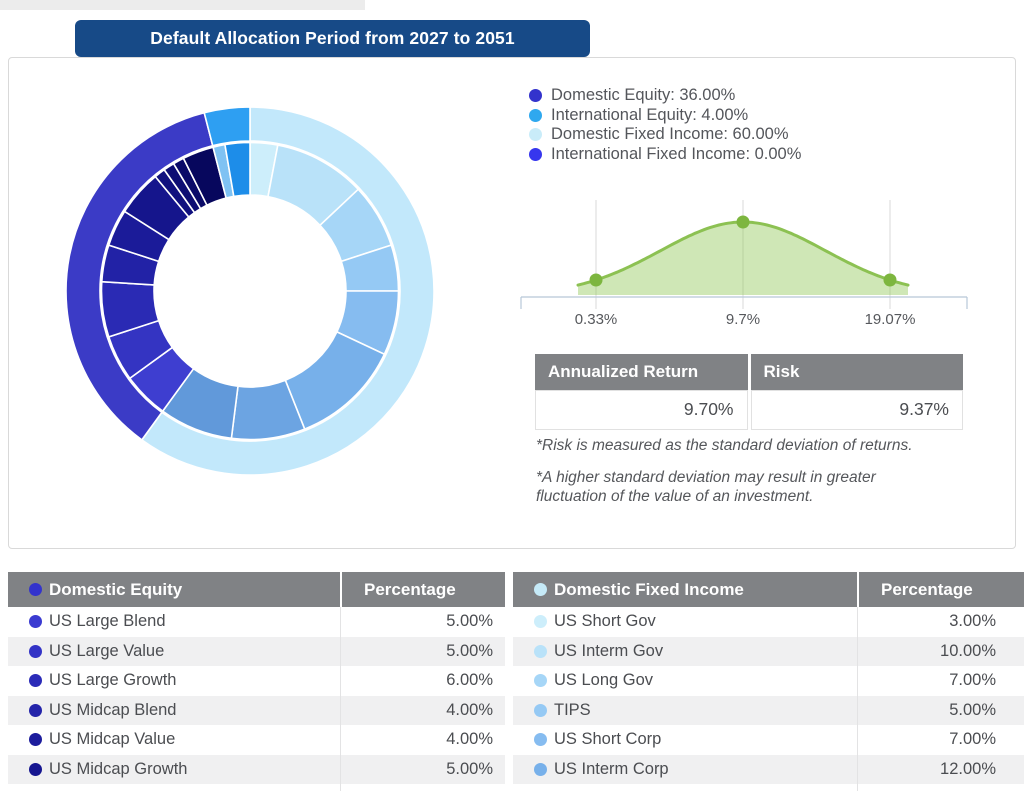  Describe the element at coordinates (650, 114) in the screenshot. I see `legend-label: International Equity: 4.00%` at that location.